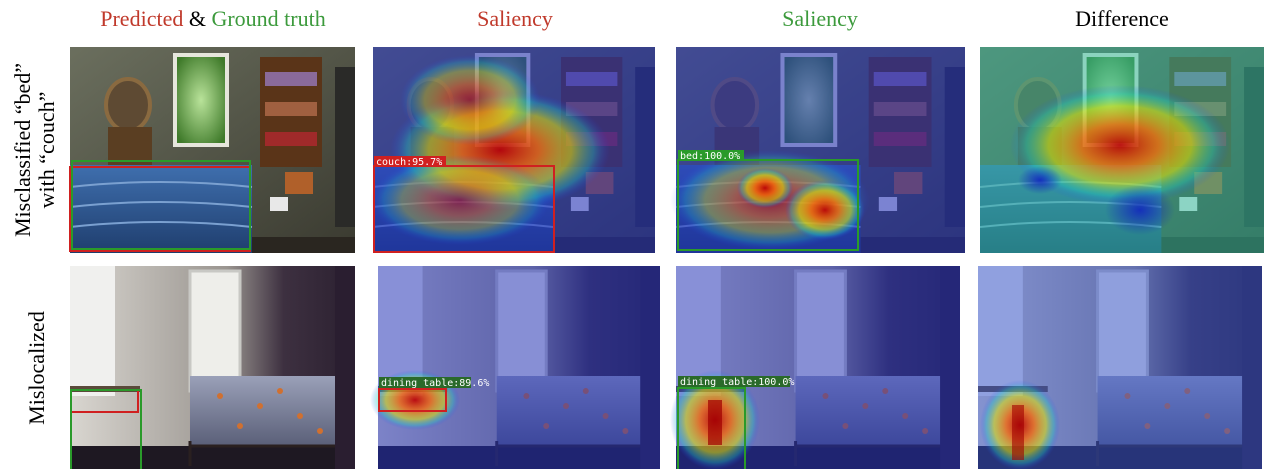  What do you see at coordinates (268, 18) in the screenshot?
I see `header-ground-truth: Ground truth` at bounding box center [268, 18].